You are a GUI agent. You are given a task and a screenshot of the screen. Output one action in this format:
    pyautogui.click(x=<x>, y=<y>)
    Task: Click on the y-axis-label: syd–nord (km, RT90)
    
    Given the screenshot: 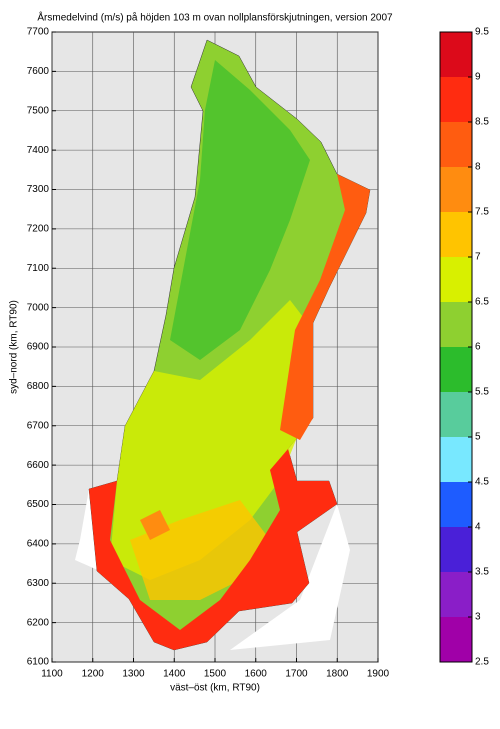 What is the action you would take?
    pyautogui.click(x=14, y=347)
    